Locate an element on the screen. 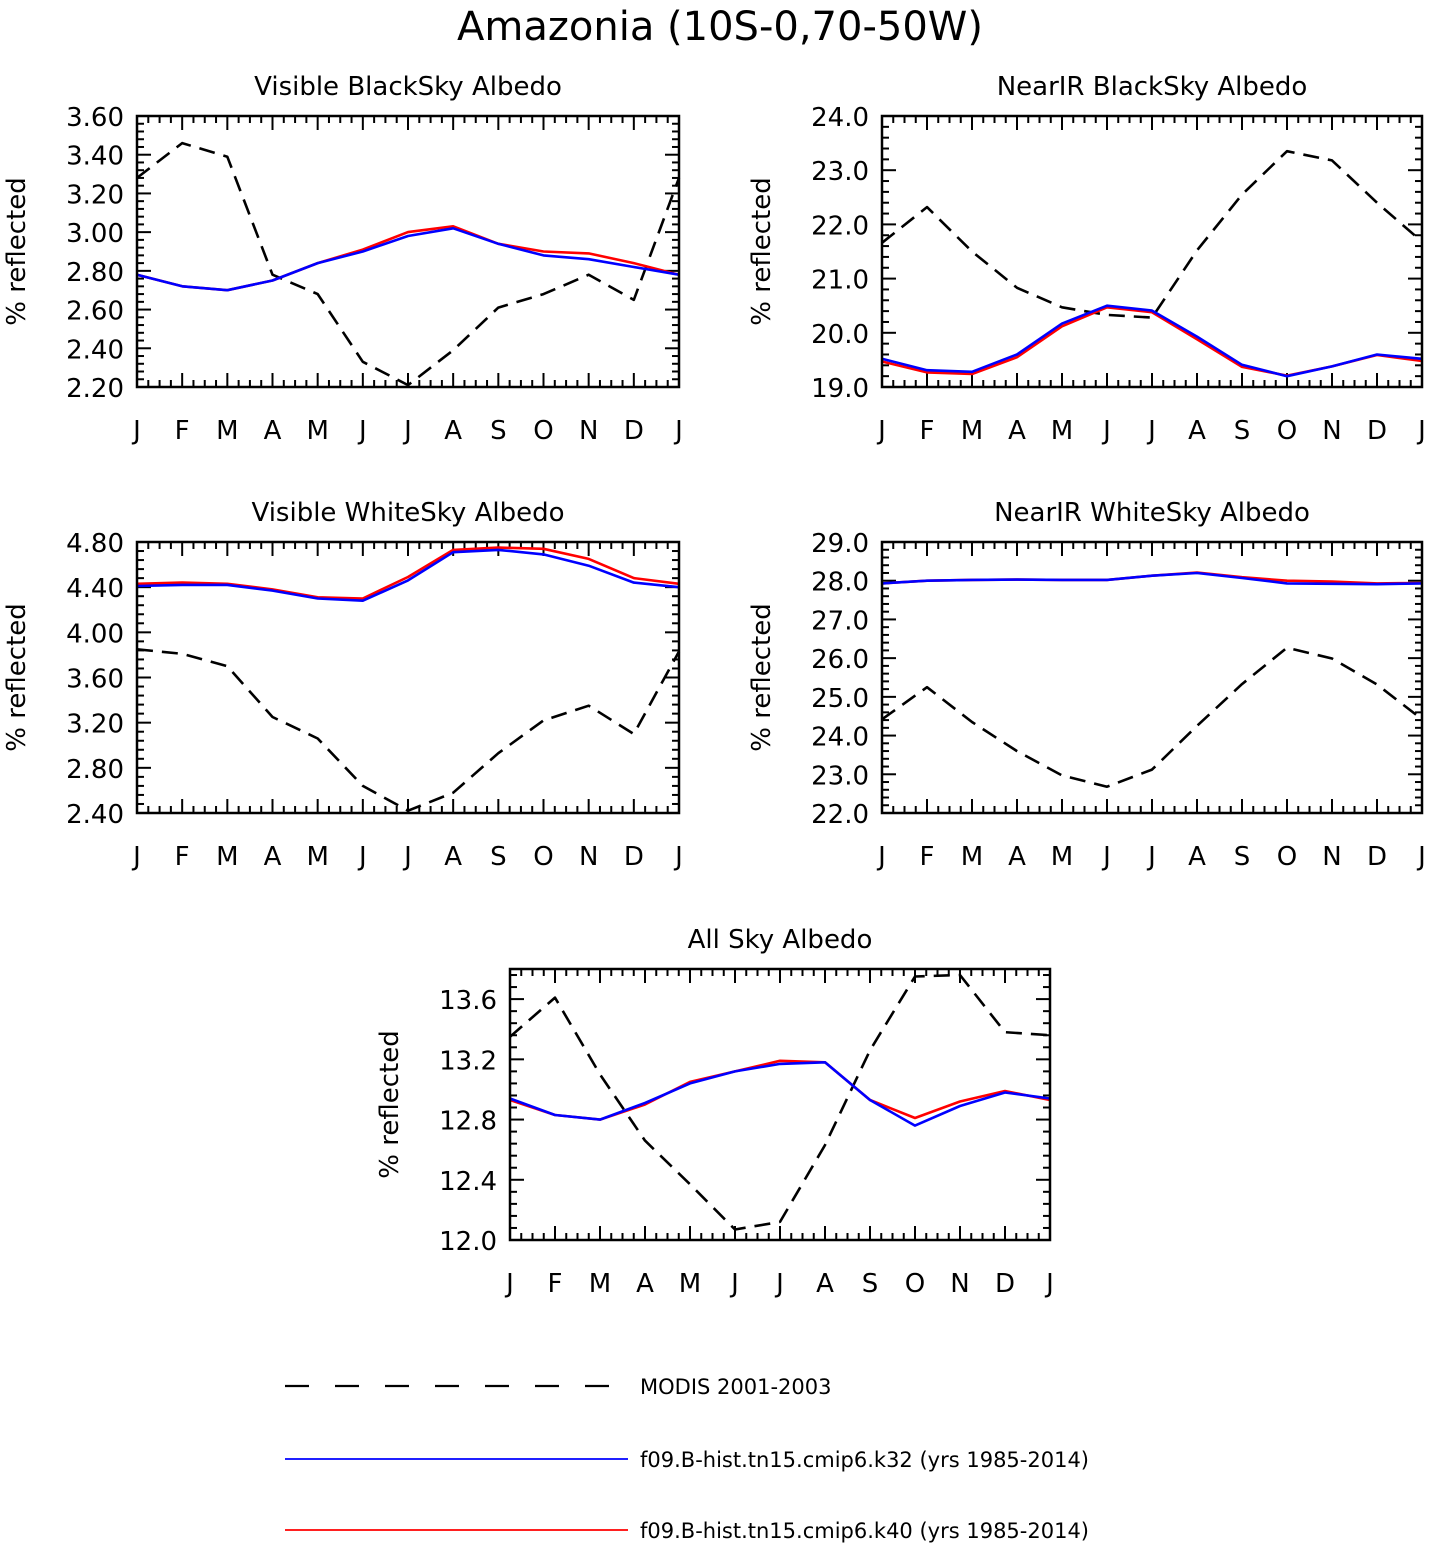 The image size is (1439, 1545). y-tick-label: 2.80 is located at coordinates (95, 273).